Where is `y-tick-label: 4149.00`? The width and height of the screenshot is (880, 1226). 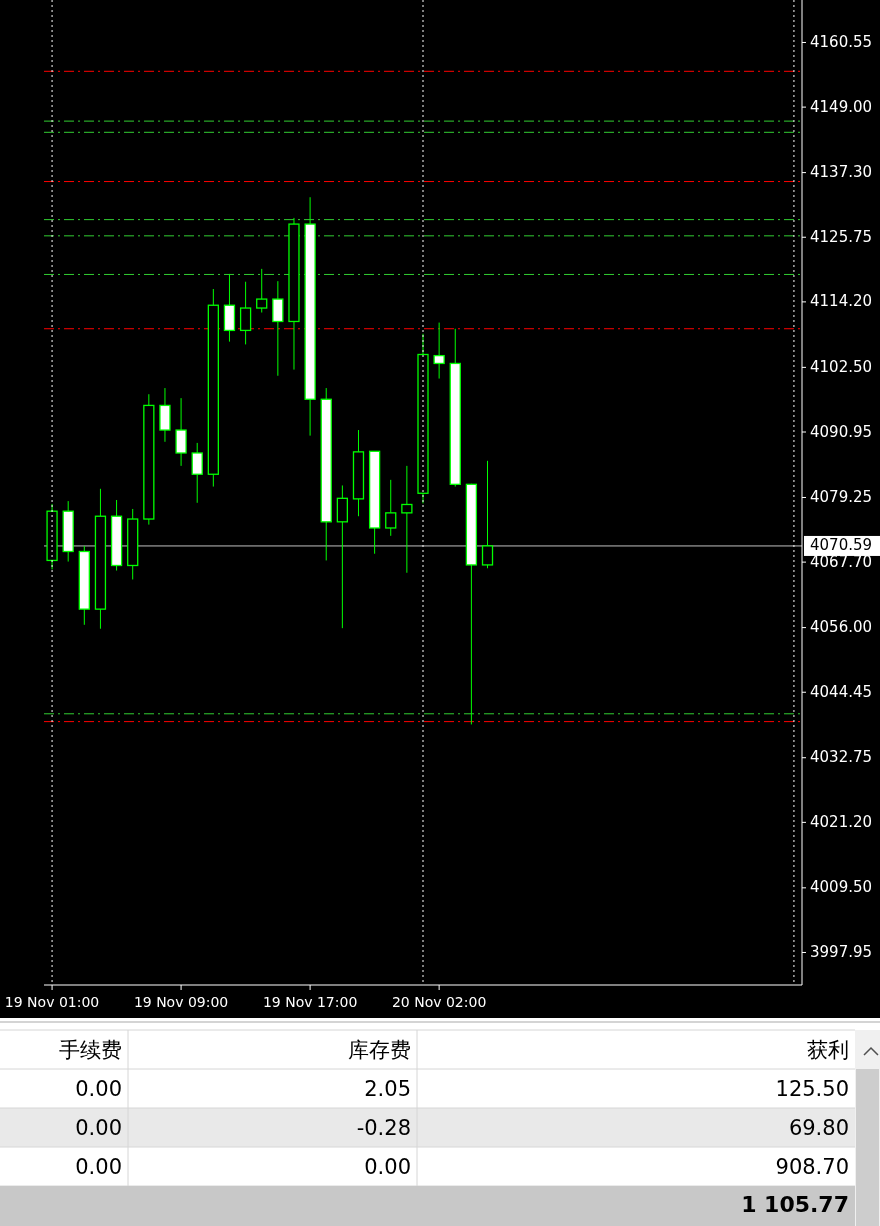
y-tick-label: 4149.00 is located at coordinates (841, 106).